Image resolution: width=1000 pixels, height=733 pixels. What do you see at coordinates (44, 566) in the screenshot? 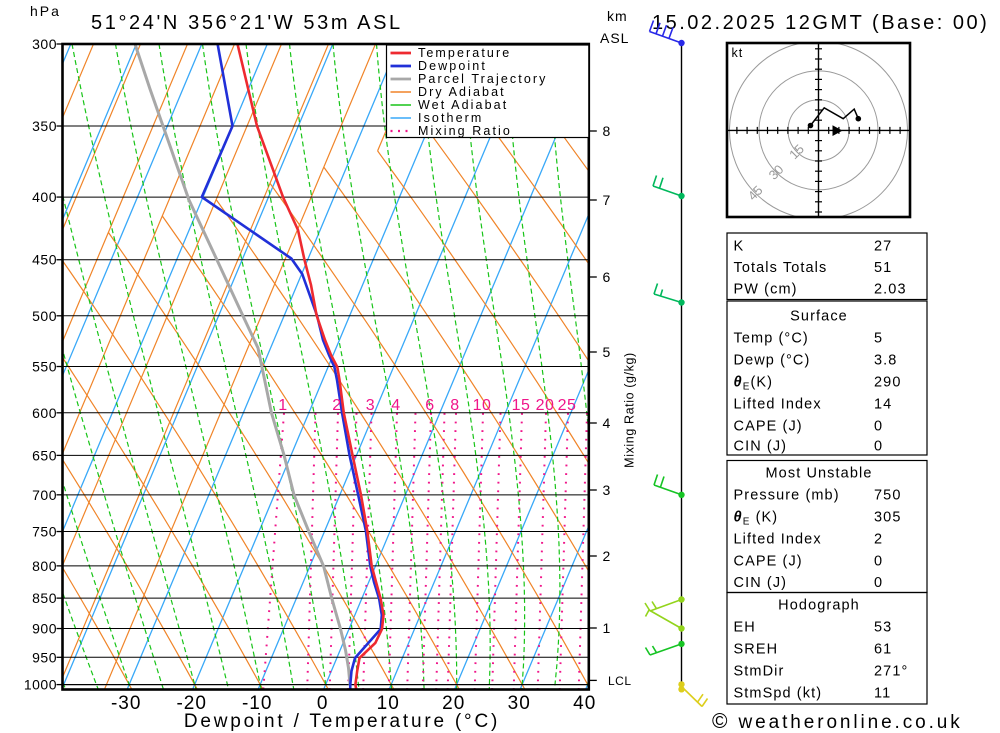
I see `svg-text: 800` at bounding box center [44, 566].